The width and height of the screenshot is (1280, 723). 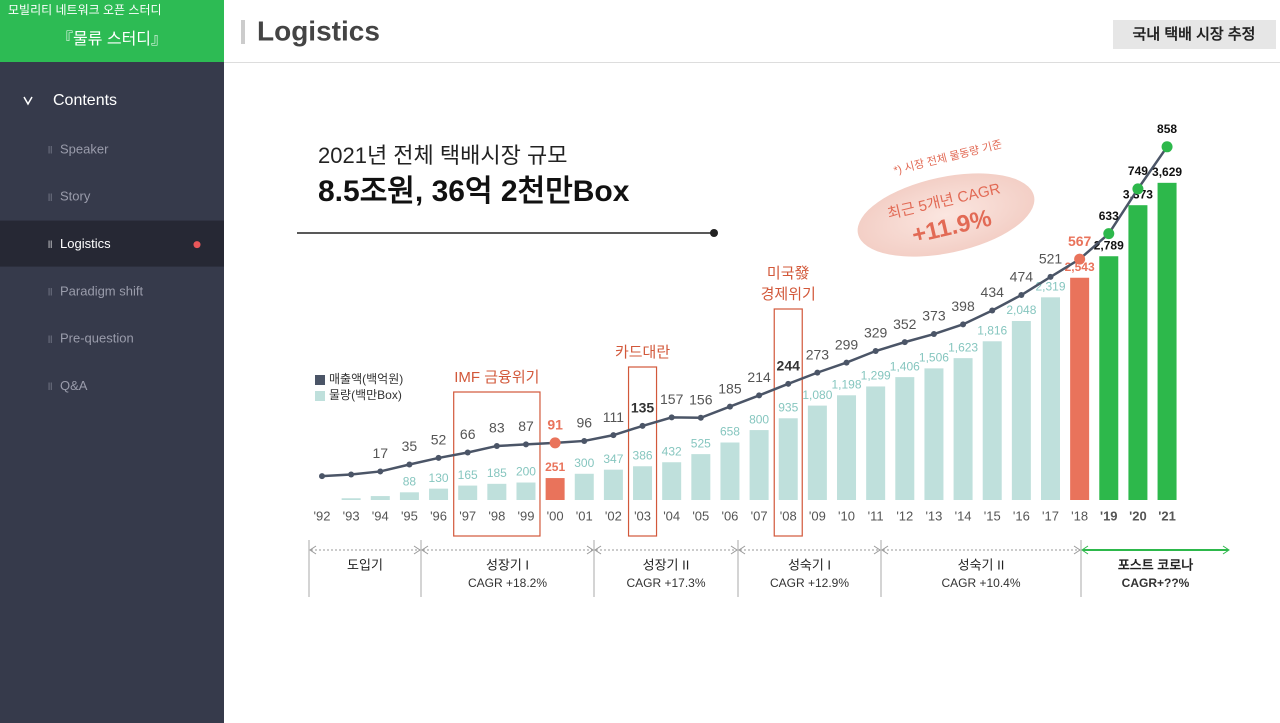 I want to click on line-label: 91, so click(x=555, y=425).